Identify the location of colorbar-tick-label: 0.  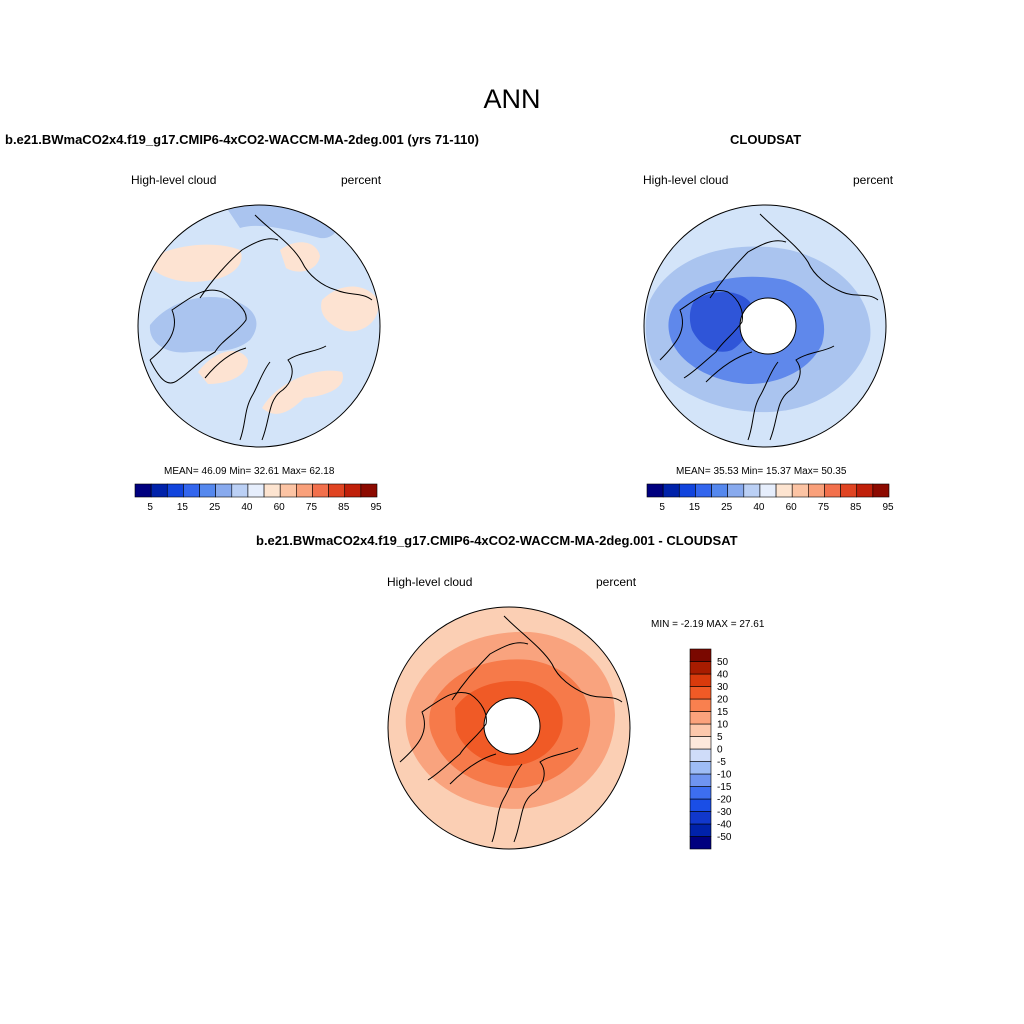
(720, 750).